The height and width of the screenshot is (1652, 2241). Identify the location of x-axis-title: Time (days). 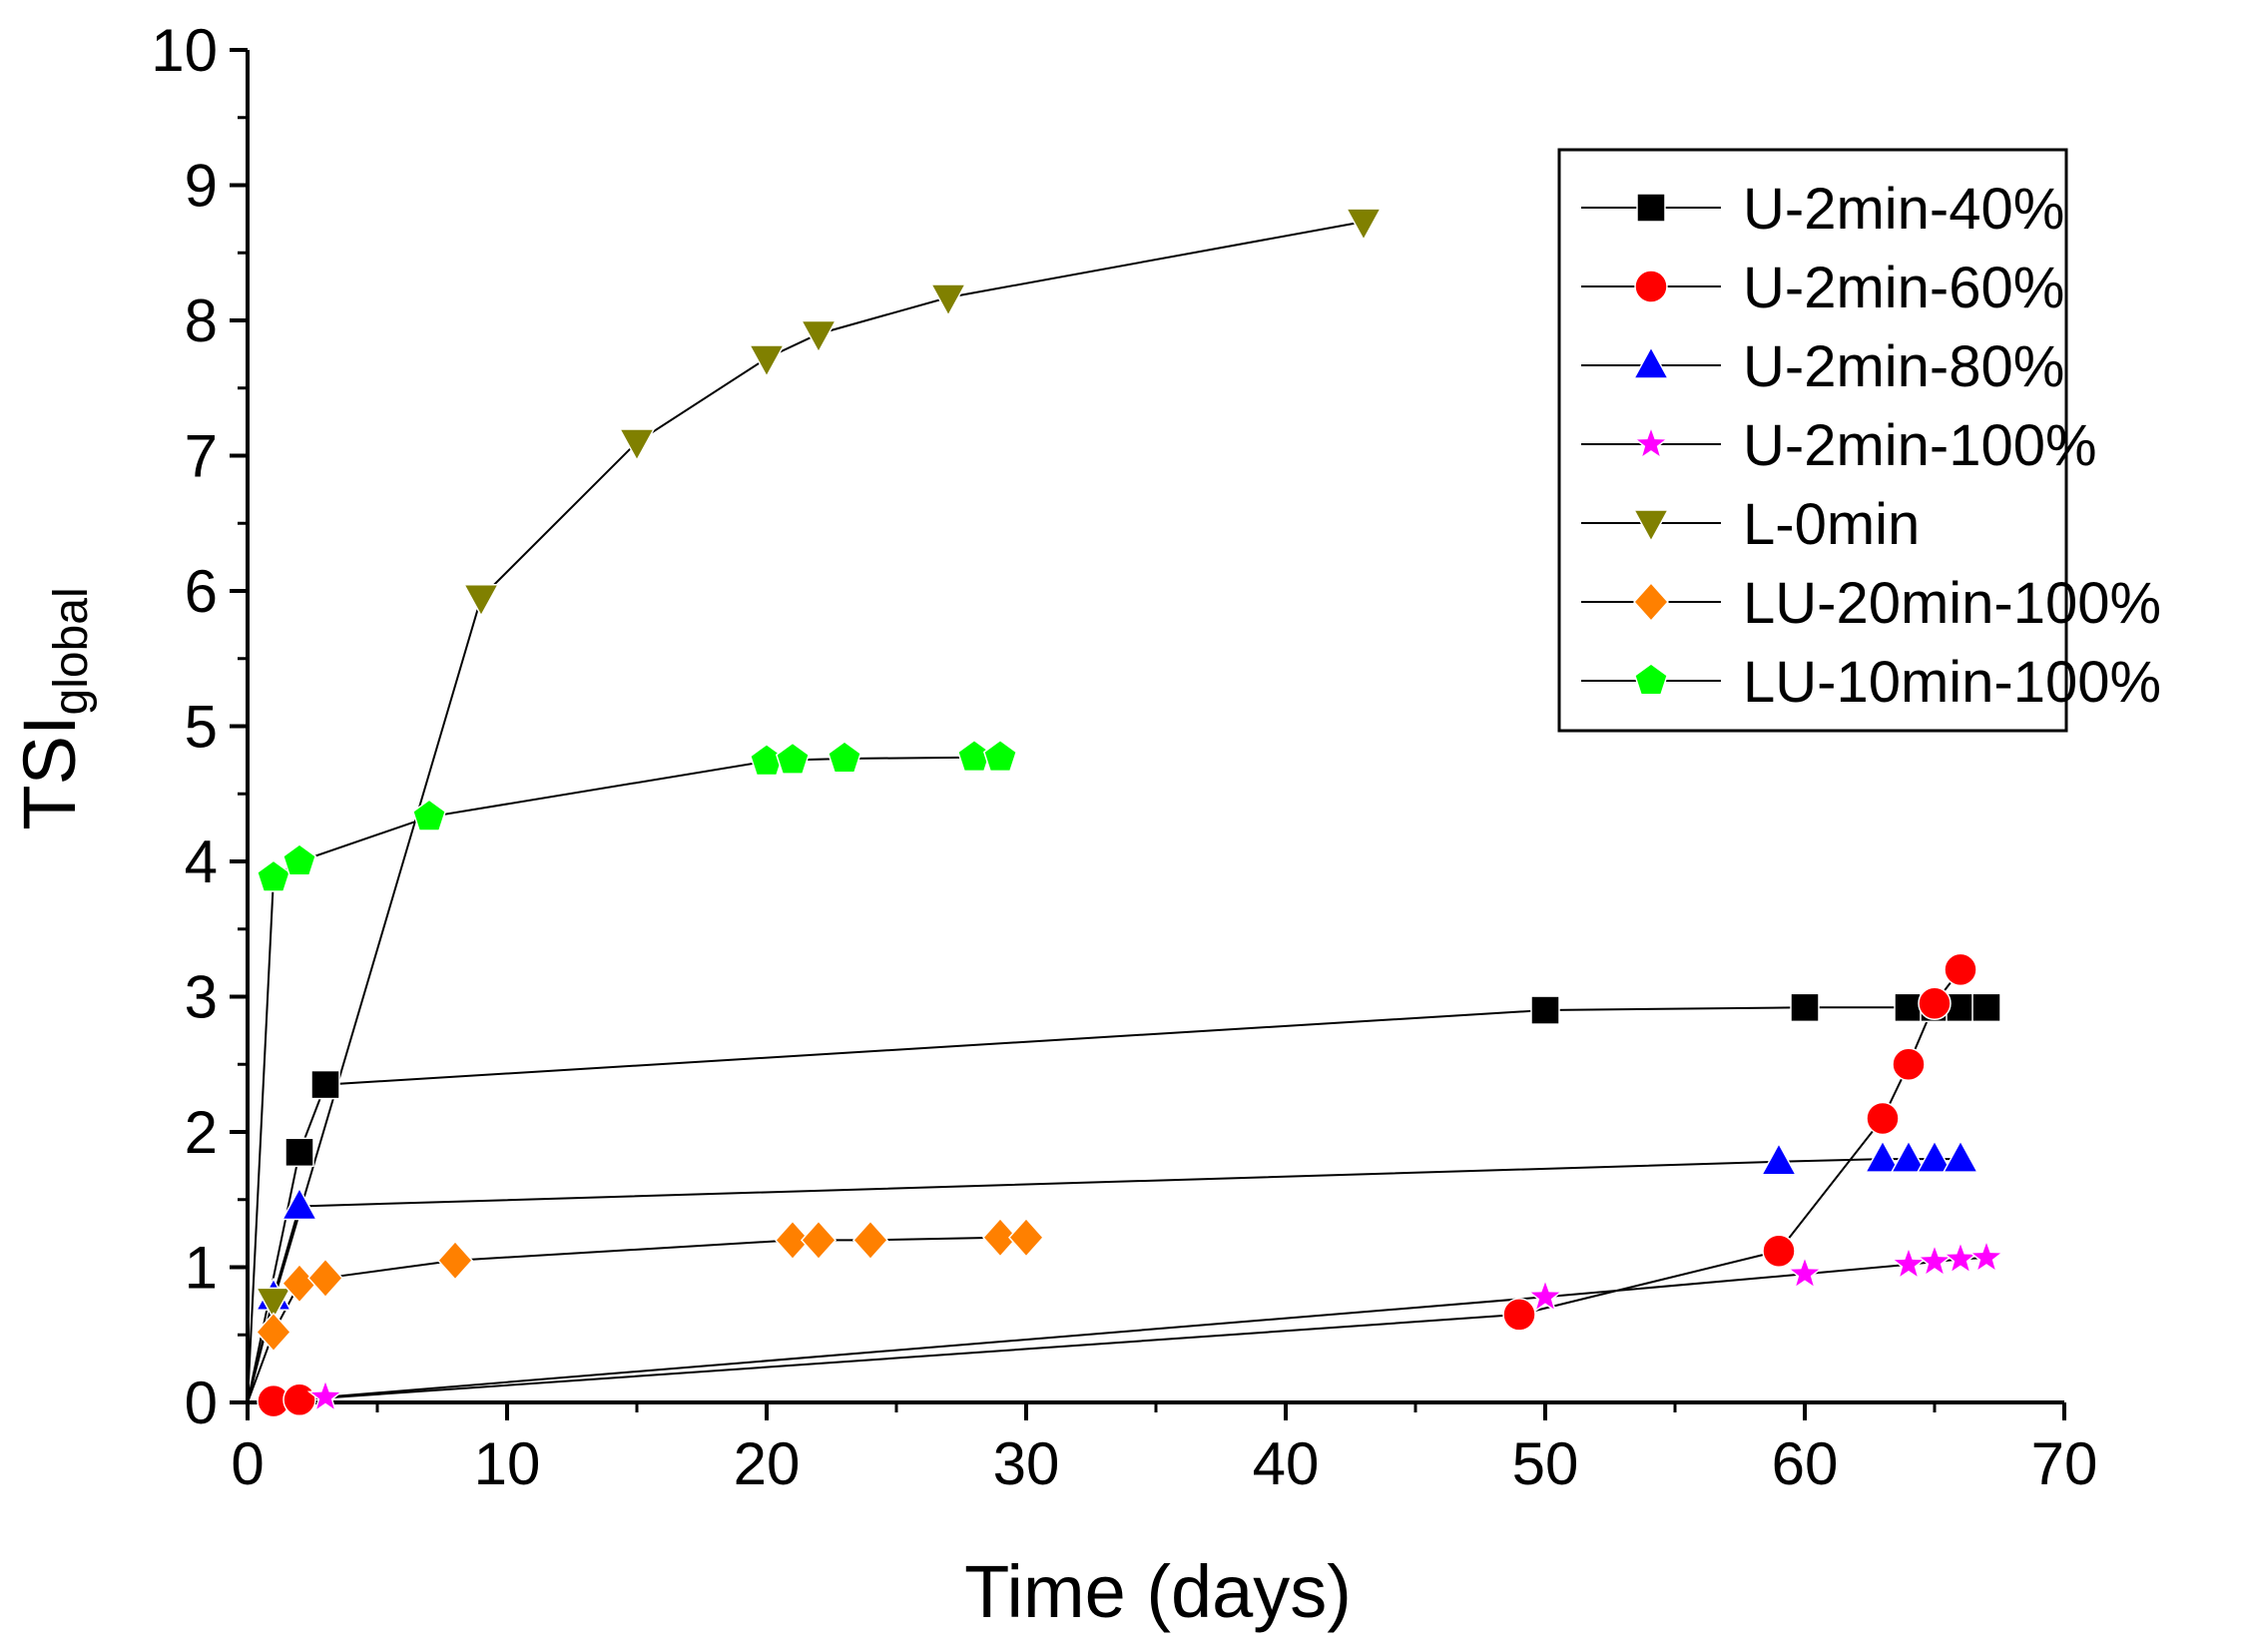
(1158, 1591).